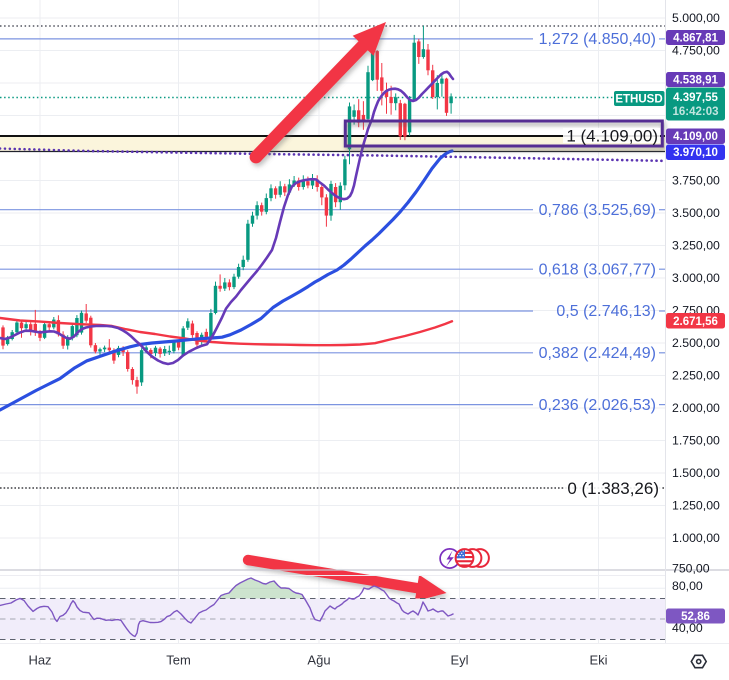 The width and height of the screenshot is (729, 680). Describe the element at coordinates (696, 51) in the screenshot. I see `svg-text: 4.750,00` at that location.